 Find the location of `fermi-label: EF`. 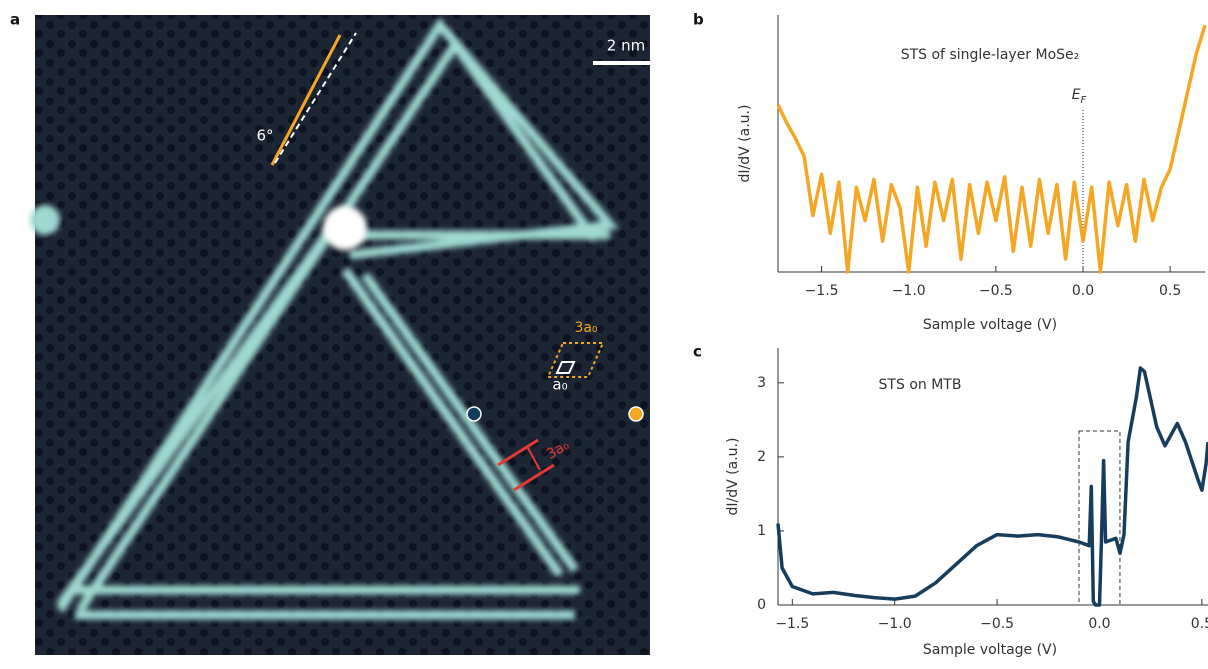

fermi-label: EF is located at coordinates (1079, 96).